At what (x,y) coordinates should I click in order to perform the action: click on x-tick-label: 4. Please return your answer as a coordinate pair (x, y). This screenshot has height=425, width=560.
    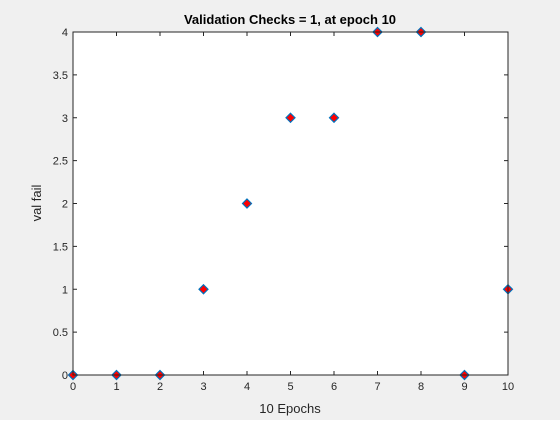
    Looking at the image, I should click on (247, 387).